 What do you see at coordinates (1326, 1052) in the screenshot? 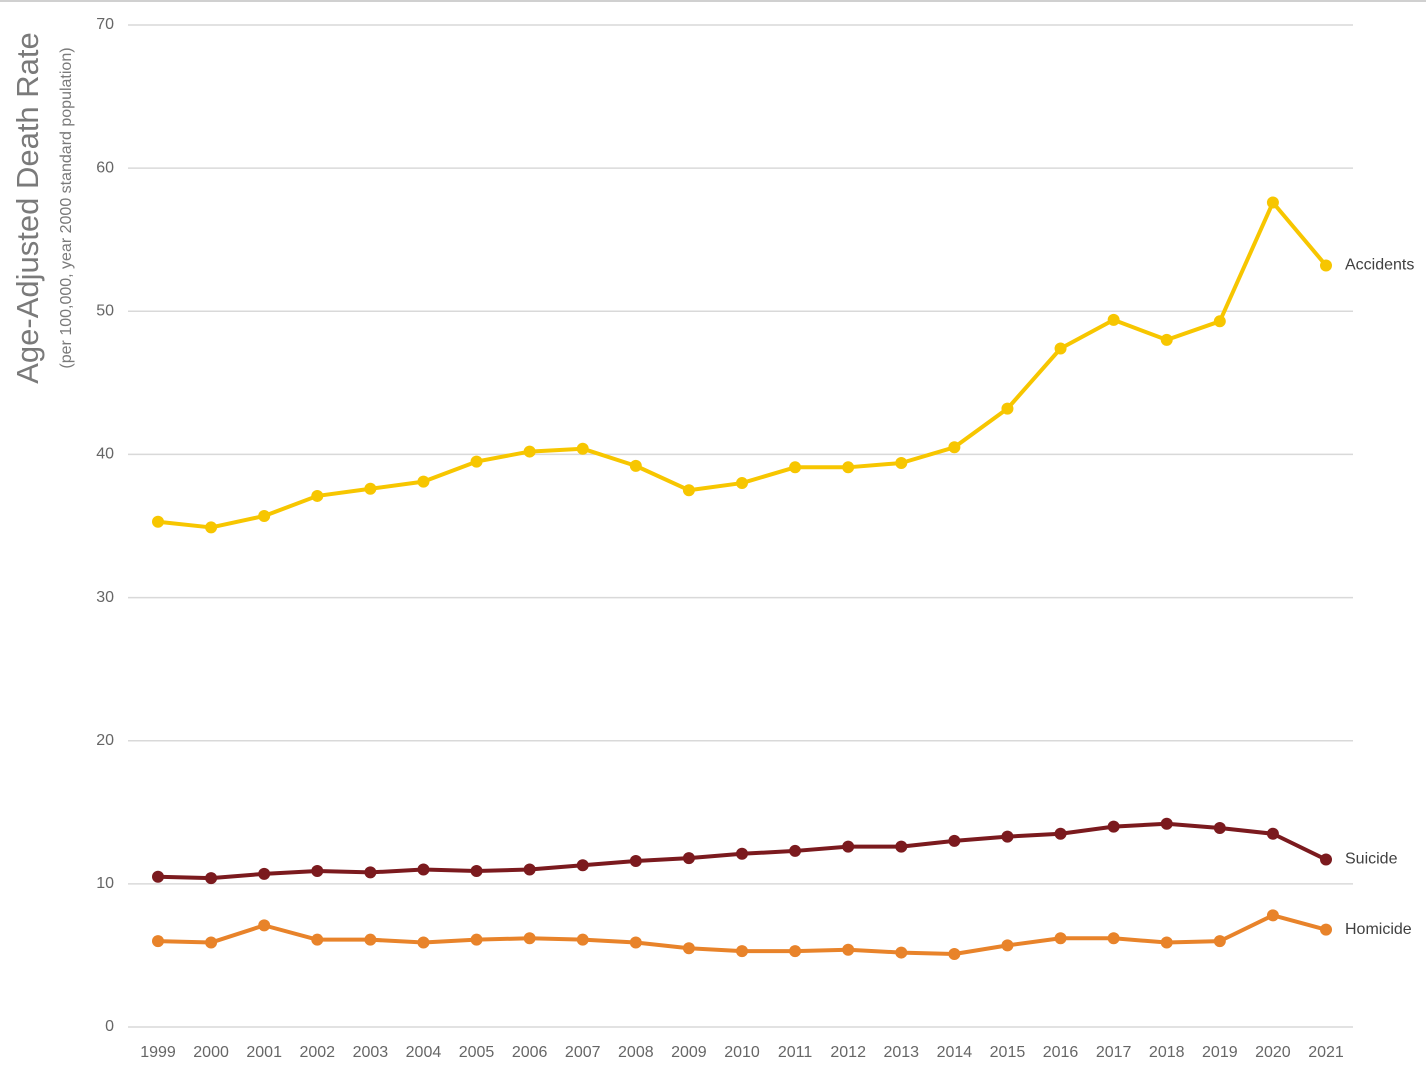
I see `x-tick-label: 2021` at bounding box center [1326, 1052].